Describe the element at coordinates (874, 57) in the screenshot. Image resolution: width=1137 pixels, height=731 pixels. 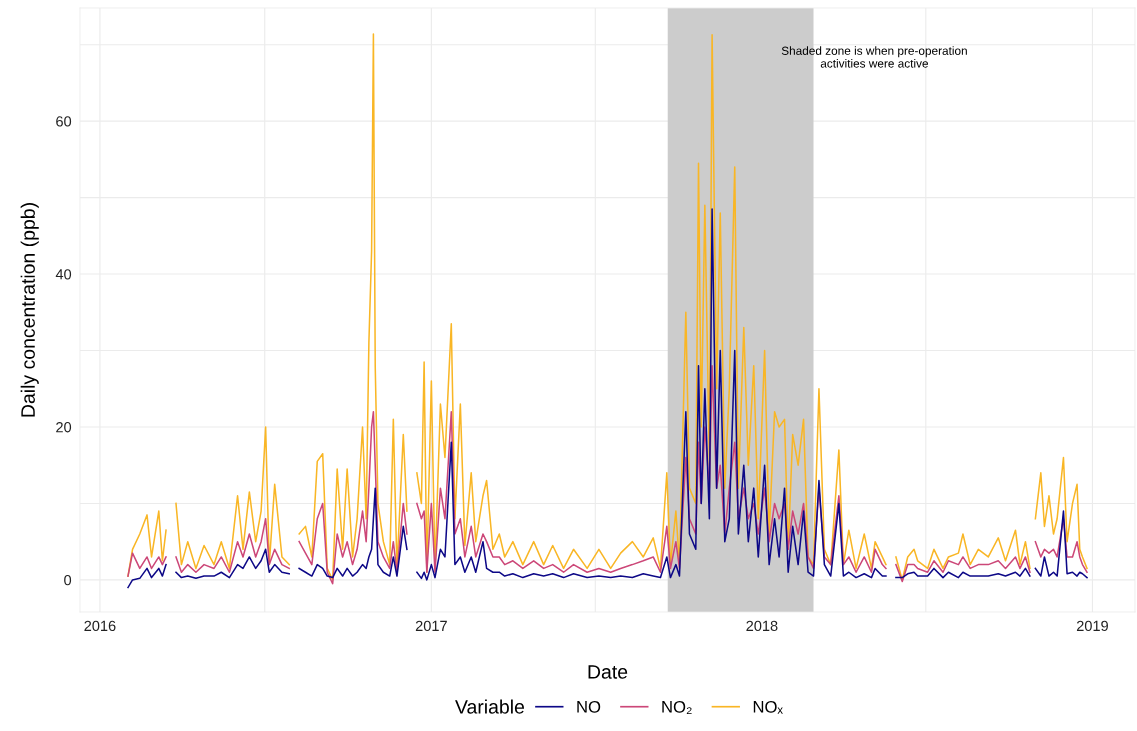
I see `annotation: Shaded zone is when pre-operation activities were active` at that location.